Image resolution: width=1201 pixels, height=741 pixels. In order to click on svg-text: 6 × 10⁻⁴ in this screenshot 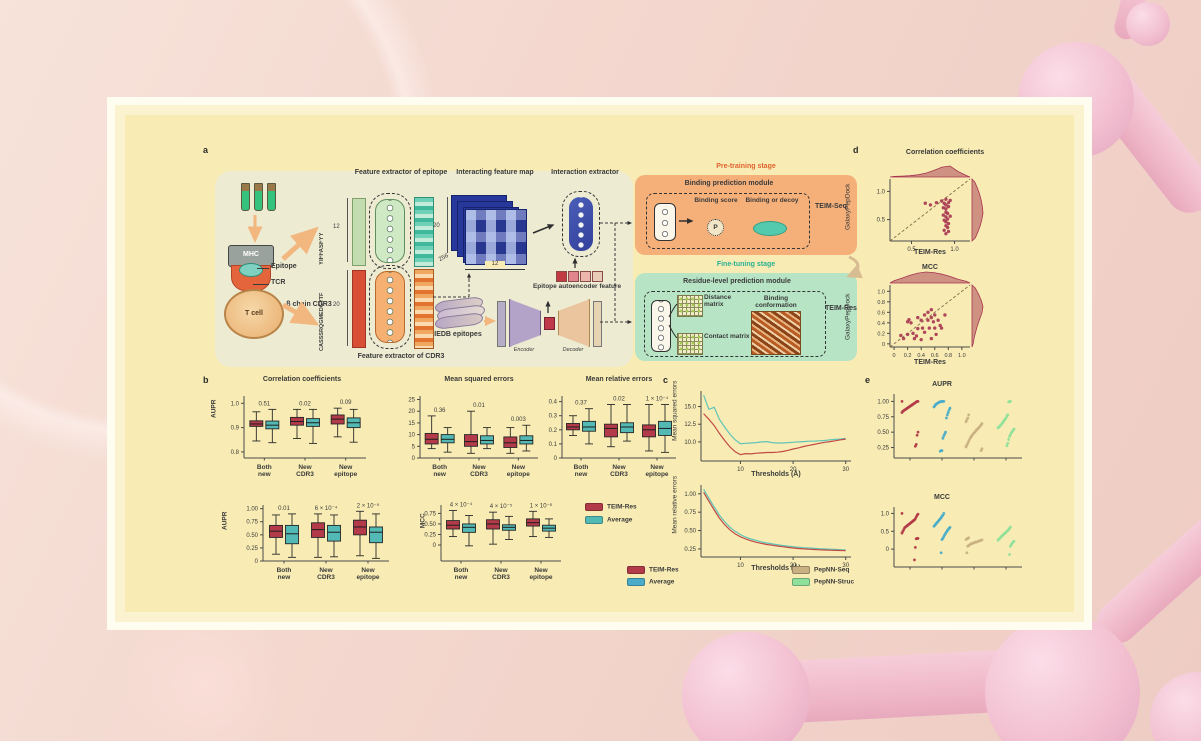, I will do `click(326, 508)`.